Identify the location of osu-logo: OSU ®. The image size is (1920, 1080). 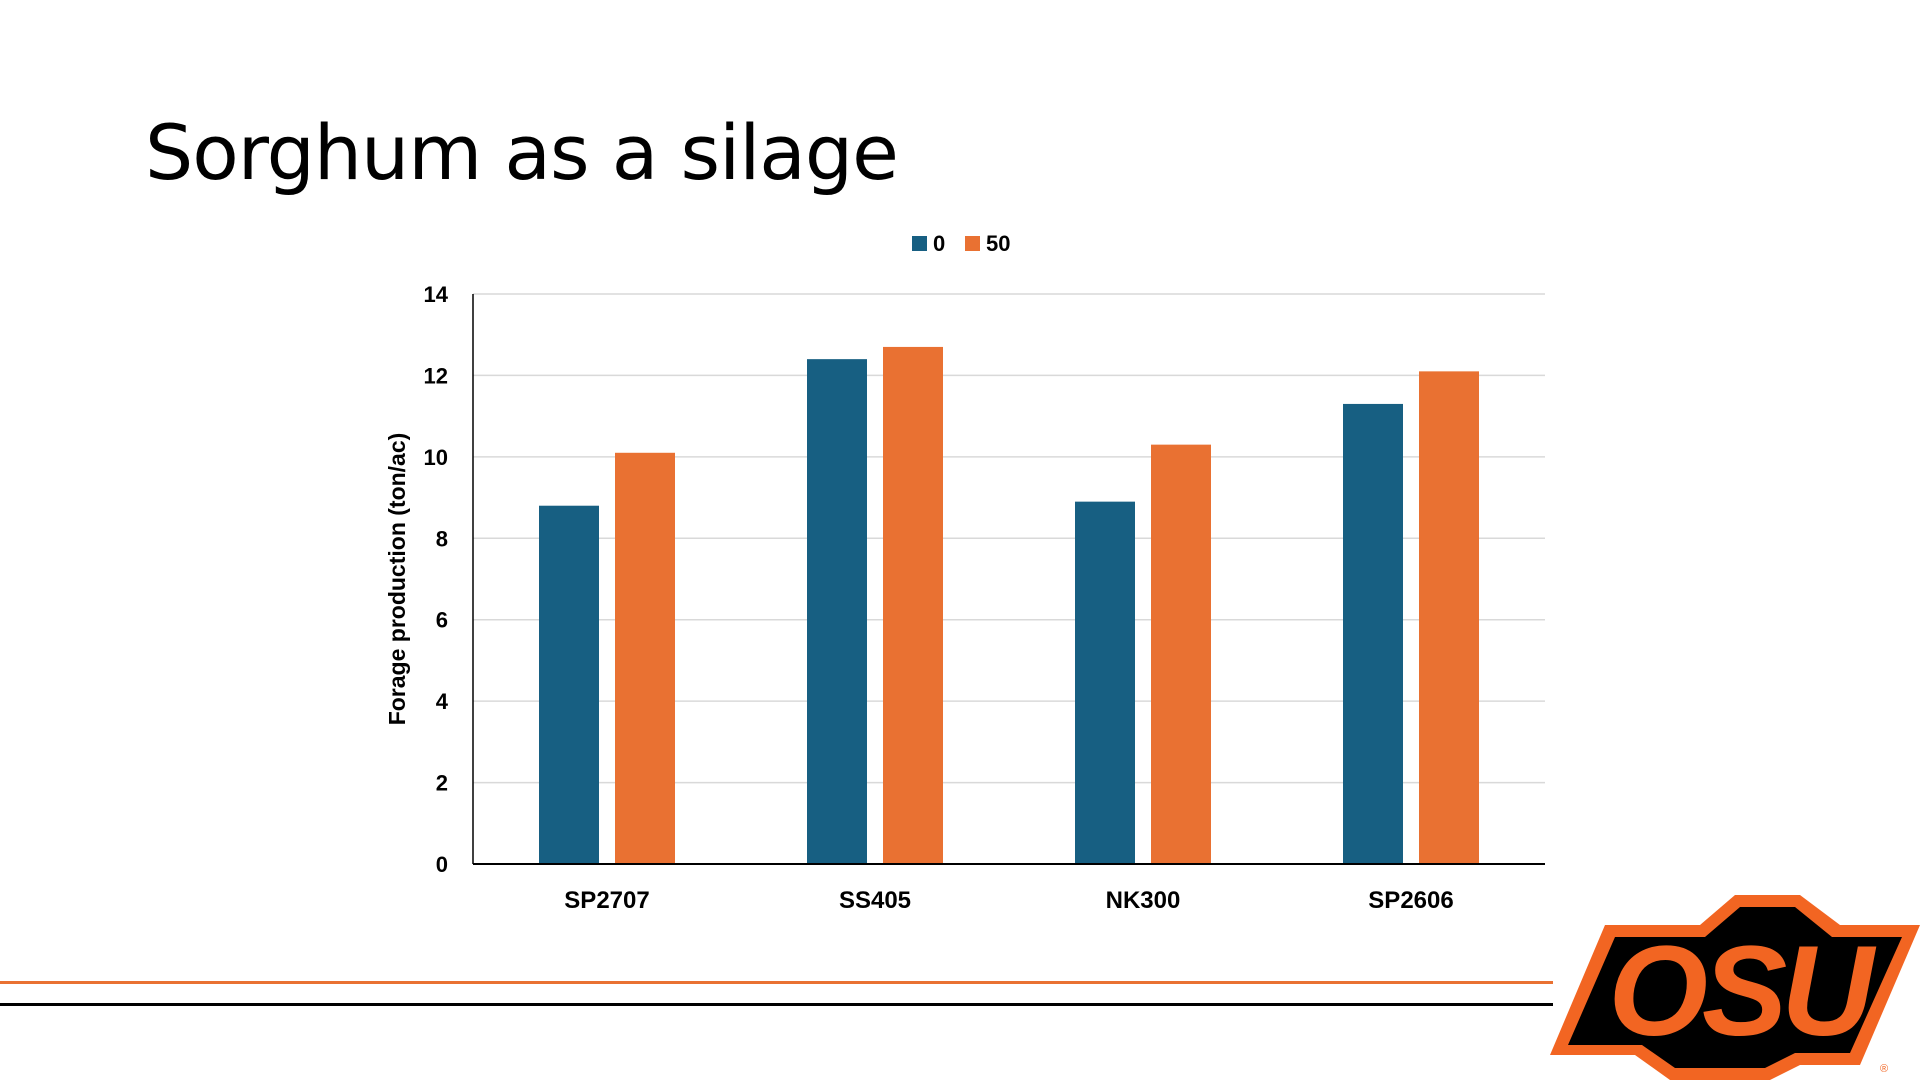
(1735, 987).